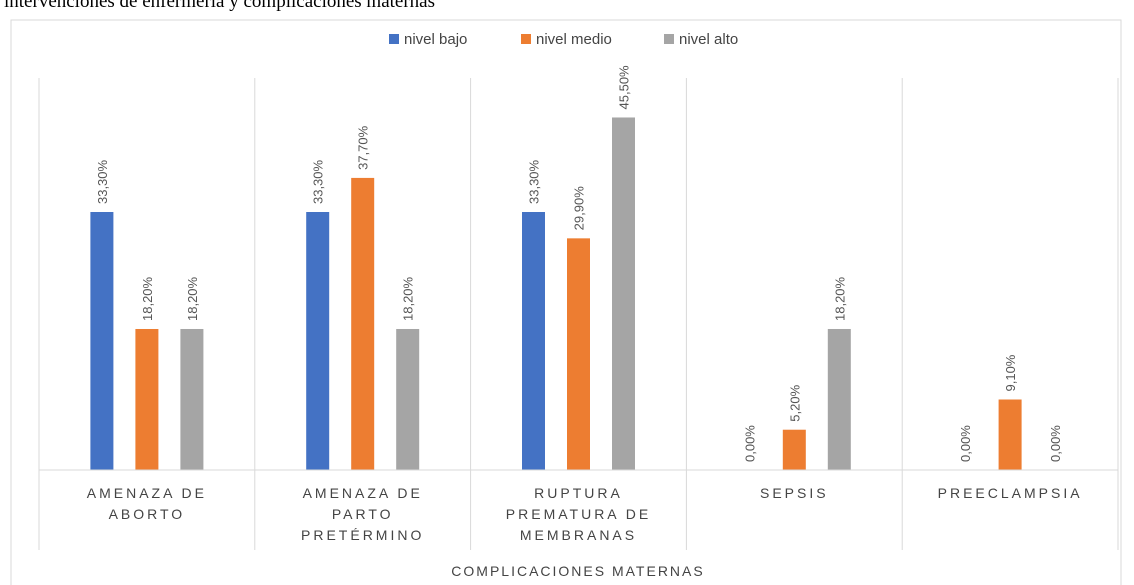 Image resolution: width=1134 pixels, height=585 pixels. I want to click on legend: nivel bajo nivel medio nivel alto, so click(563, 39).